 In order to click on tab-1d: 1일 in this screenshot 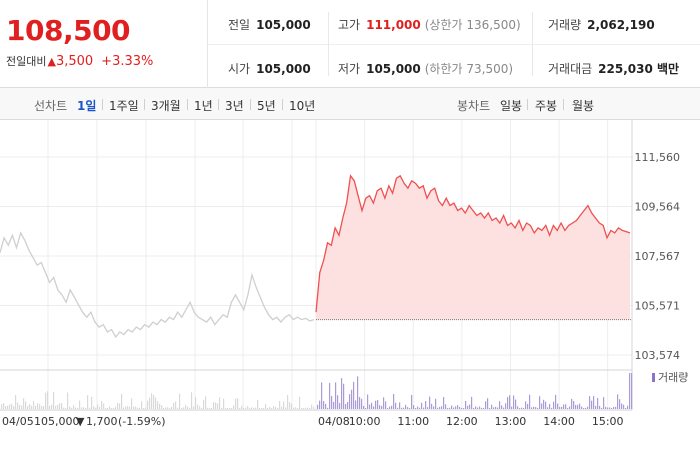, I will do `click(87, 106)`.